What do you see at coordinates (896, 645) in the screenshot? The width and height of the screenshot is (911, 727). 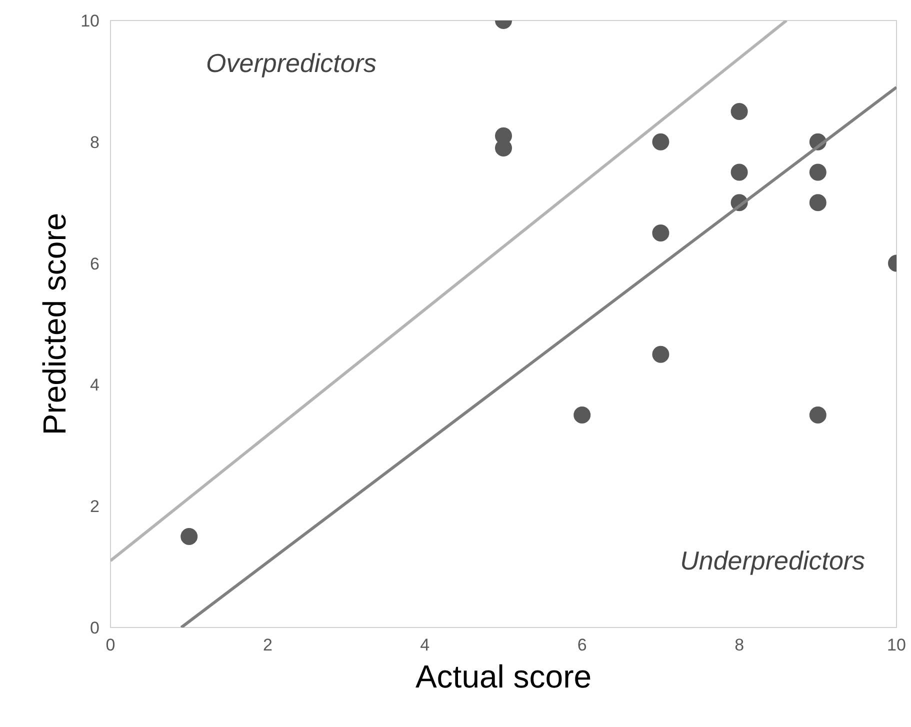 I see `x-tick-label: 10` at bounding box center [896, 645].